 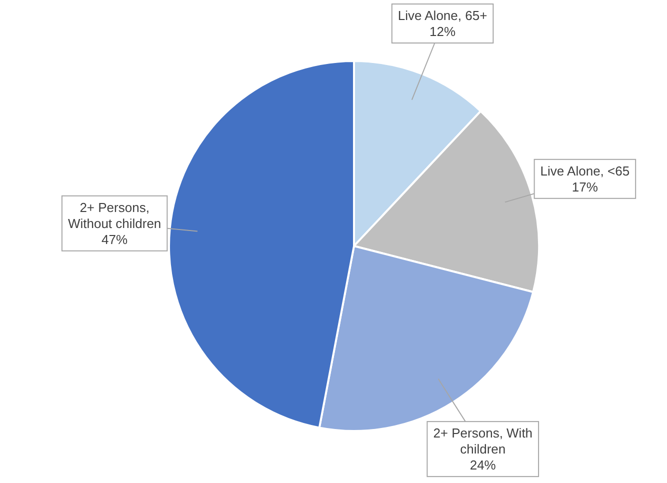 I want to click on slice-label: 2+ Persons, With children, so click(x=483, y=441).